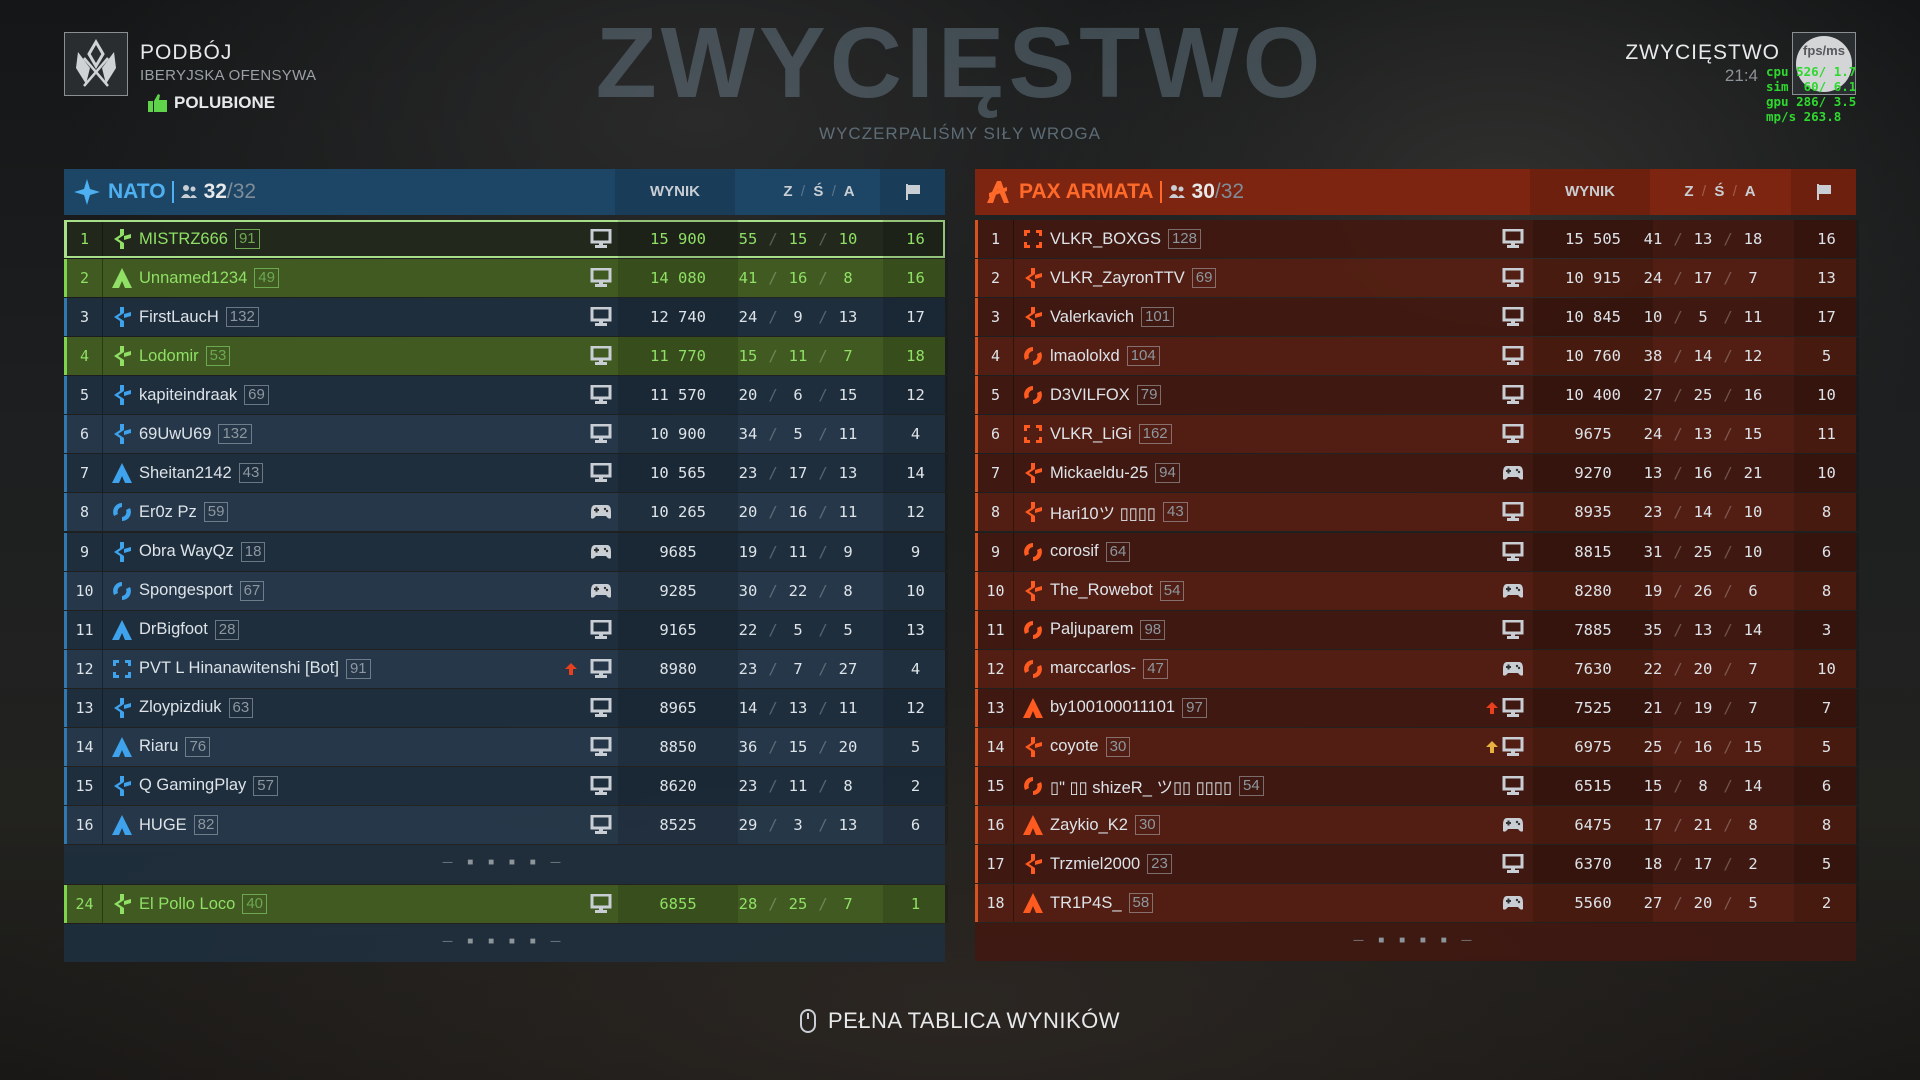 The width and height of the screenshot is (1920, 1080). What do you see at coordinates (163, 824) in the screenshot?
I see `player-name: HUGE` at bounding box center [163, 824].